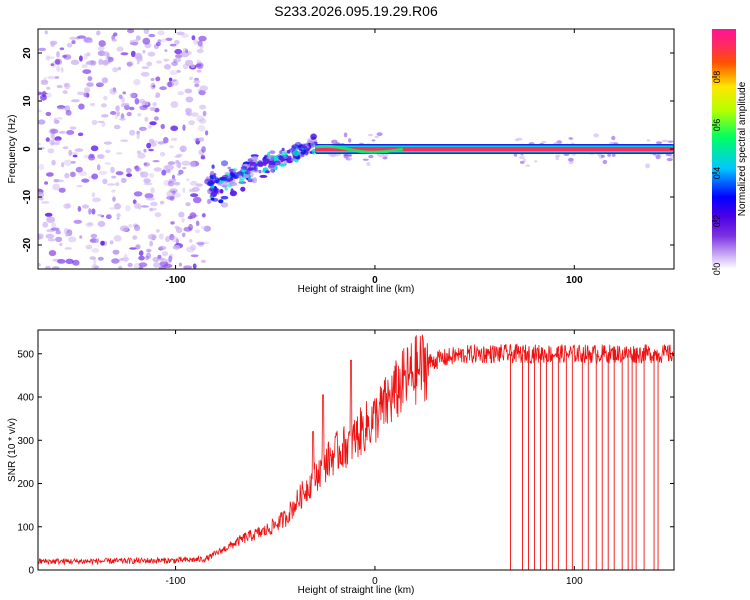 The image size is (750, 600). Describe the element at coordinates (12, 149) in the screenshot. I see `spectrogram-y-axis-label: Frequency (Hz)` at that location.